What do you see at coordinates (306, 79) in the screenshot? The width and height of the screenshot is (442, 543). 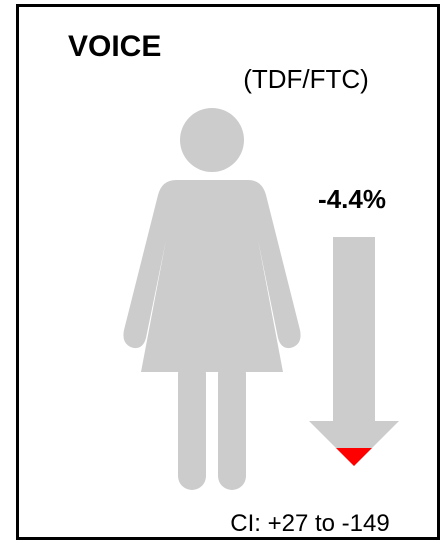 I see `subtitle: (TDF/FTC)` at bounding box center [306, 79].